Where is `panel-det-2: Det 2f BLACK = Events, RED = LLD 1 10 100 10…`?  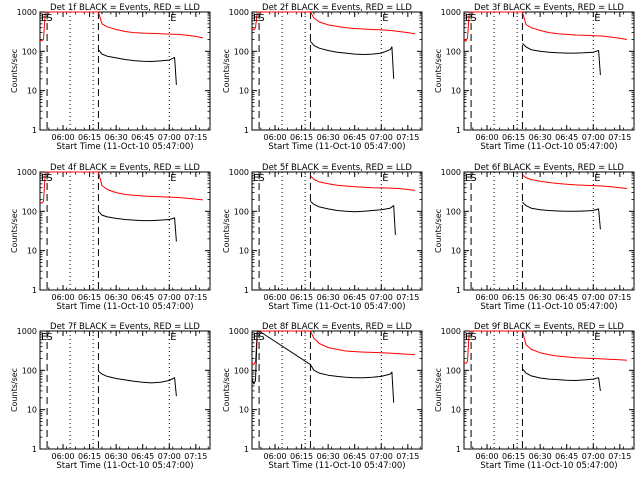
panel-det-2: Det 2f BLACK = Events, RED = LLD 1 10 100 10… is located at coordinates (322, 77).